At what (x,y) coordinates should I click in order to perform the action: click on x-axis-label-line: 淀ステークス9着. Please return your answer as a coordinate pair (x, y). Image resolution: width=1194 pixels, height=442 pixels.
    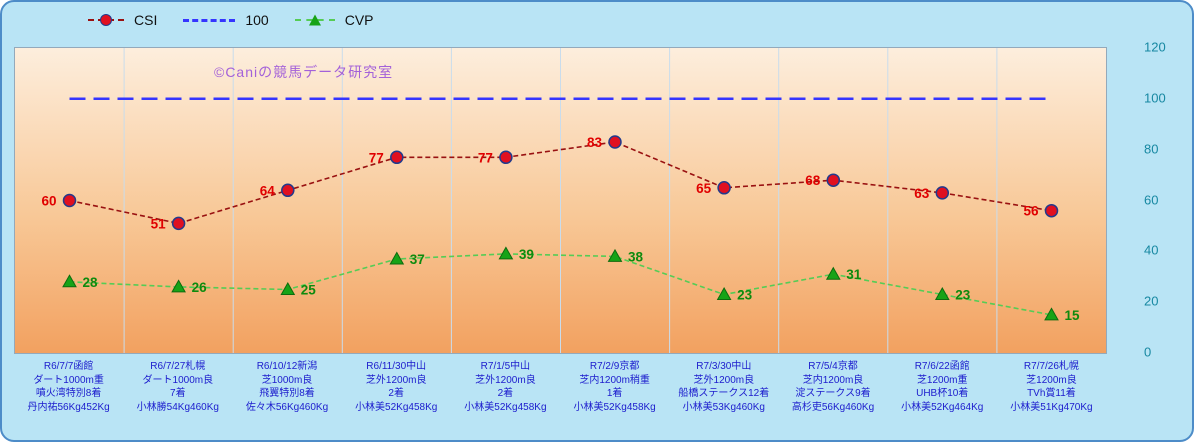
    Looking at the image, I should click on (833, 393).